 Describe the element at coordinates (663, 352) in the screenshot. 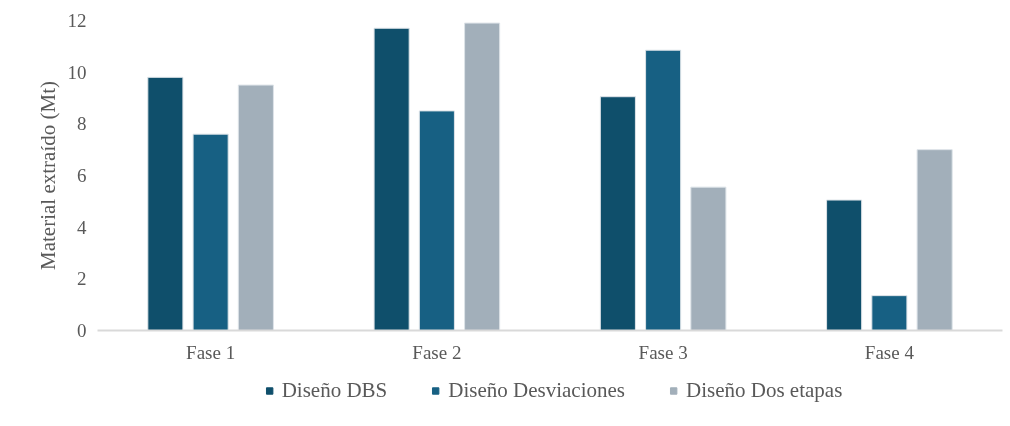

I see `x-tick-label: Fase 3` at that location.